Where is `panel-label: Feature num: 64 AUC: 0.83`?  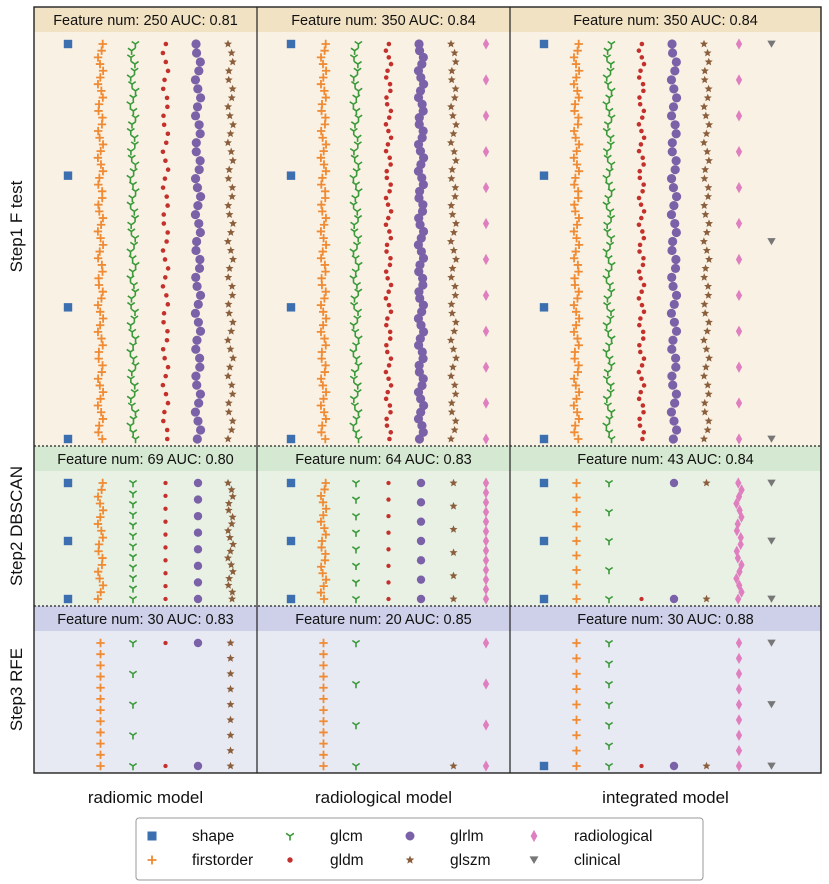
panel-label: Feature num: 64 AUC: 0.83 is located at coordinates (383, 460).